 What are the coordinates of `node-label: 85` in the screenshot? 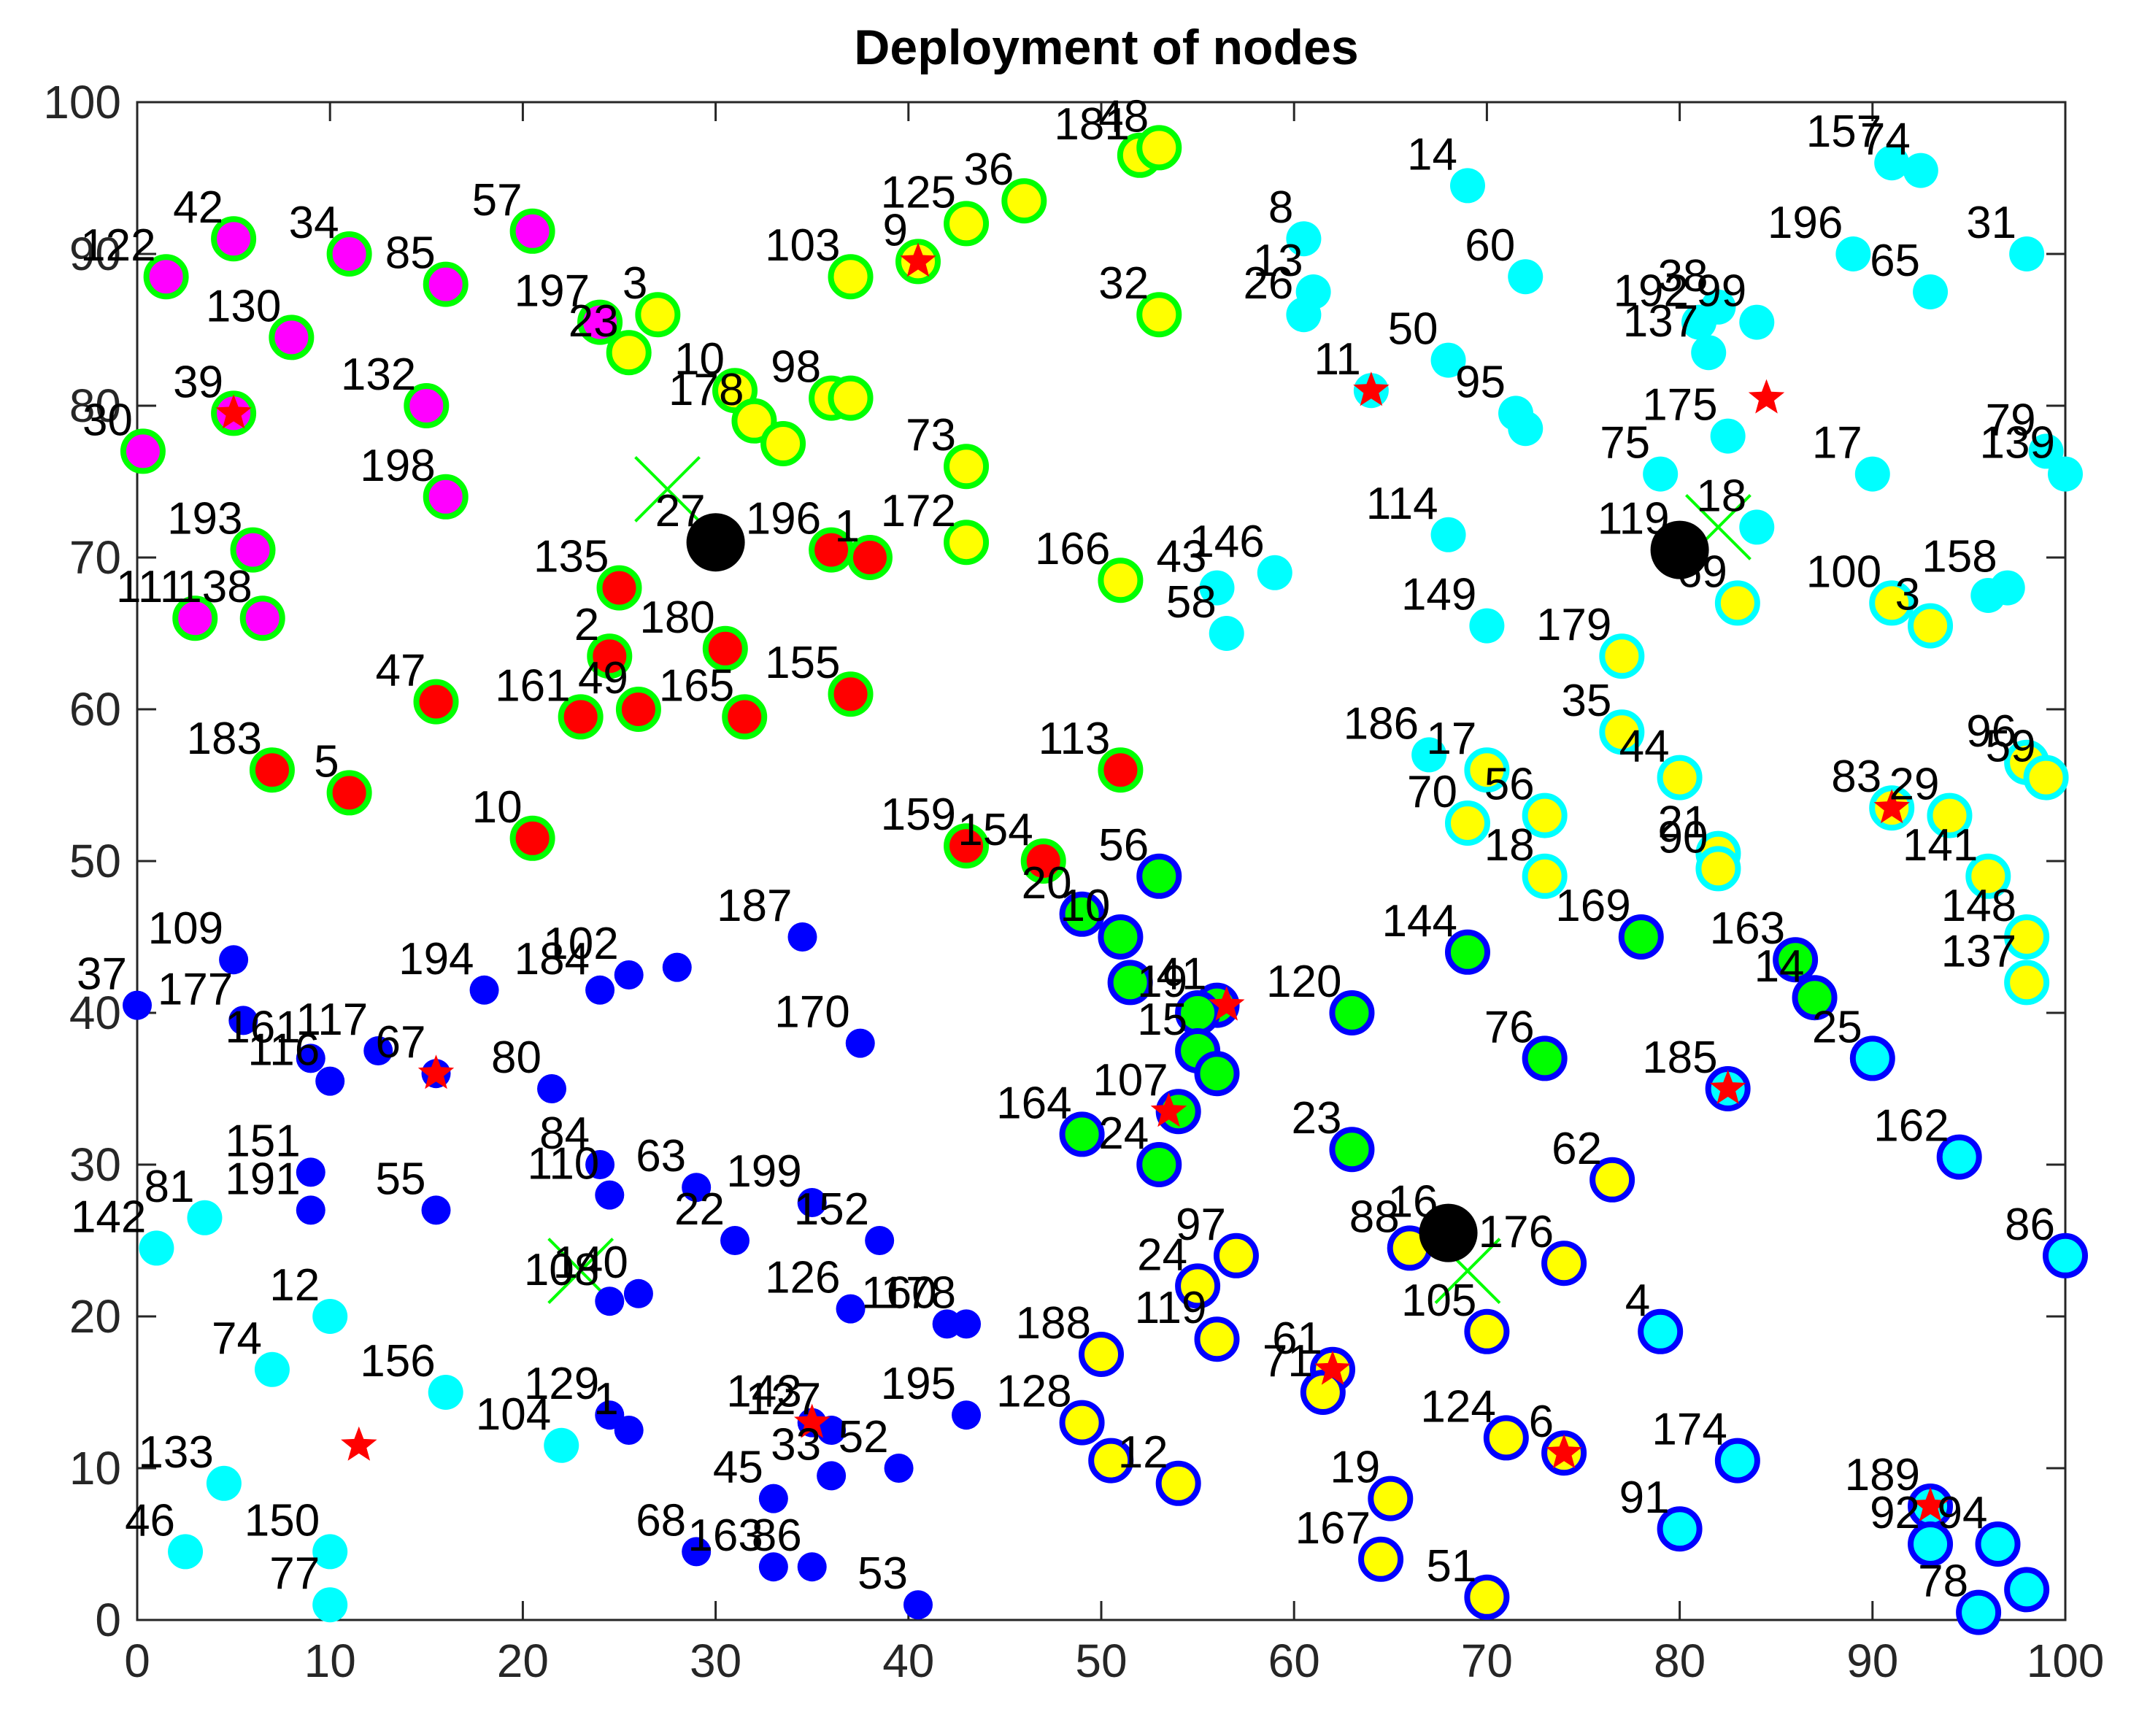 It's located at (410, 253).